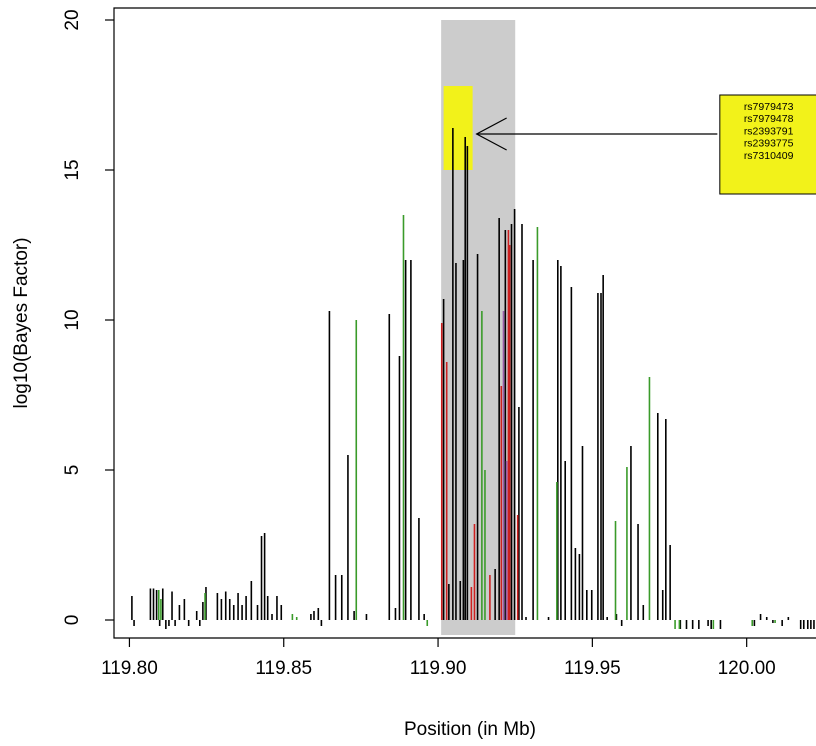  I want to click on x-tick-label-0: 119.80, so click(129, 668).